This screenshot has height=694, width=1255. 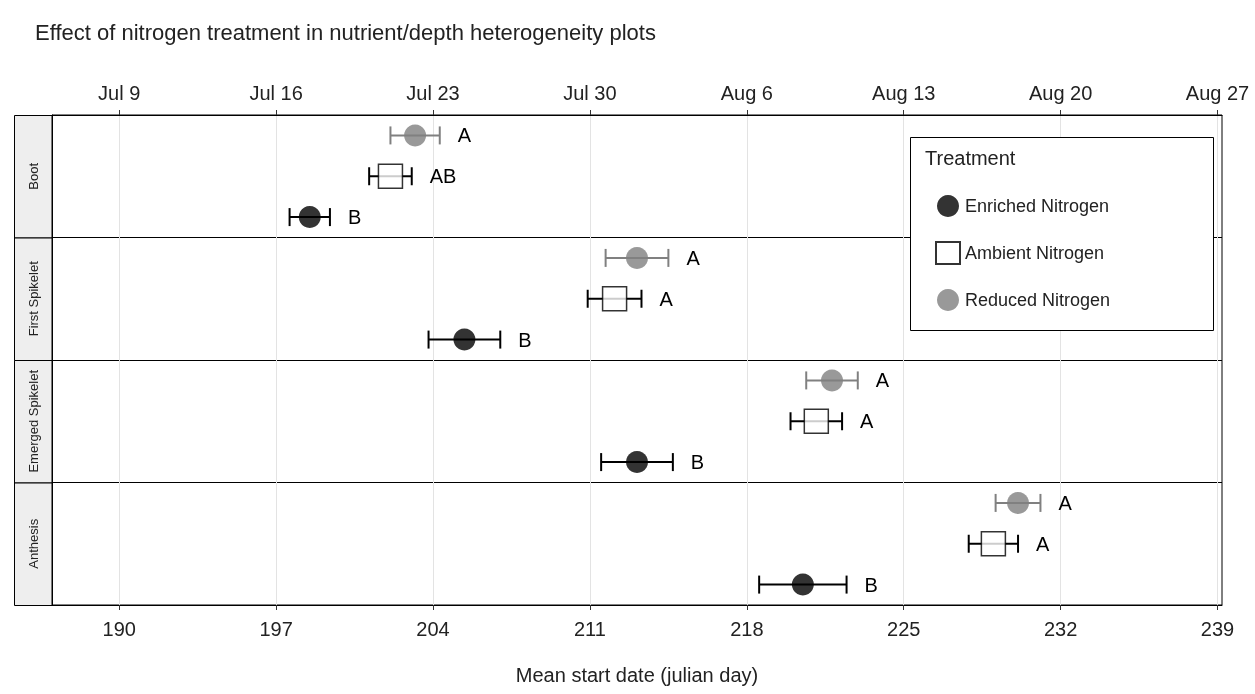 What do you see at coordinates (345, 32) in the screenshot?
I see `chart-title: Effect of nitrogen treatment in nutrient/depth heterogeneity plots` at bounding box center [345, 32].